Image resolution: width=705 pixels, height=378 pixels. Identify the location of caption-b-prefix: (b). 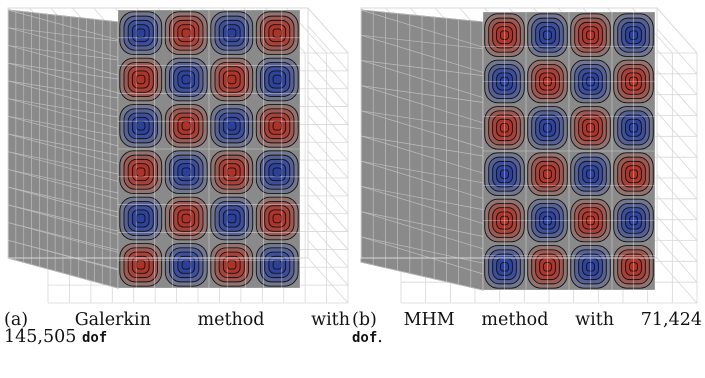
(364, 320).